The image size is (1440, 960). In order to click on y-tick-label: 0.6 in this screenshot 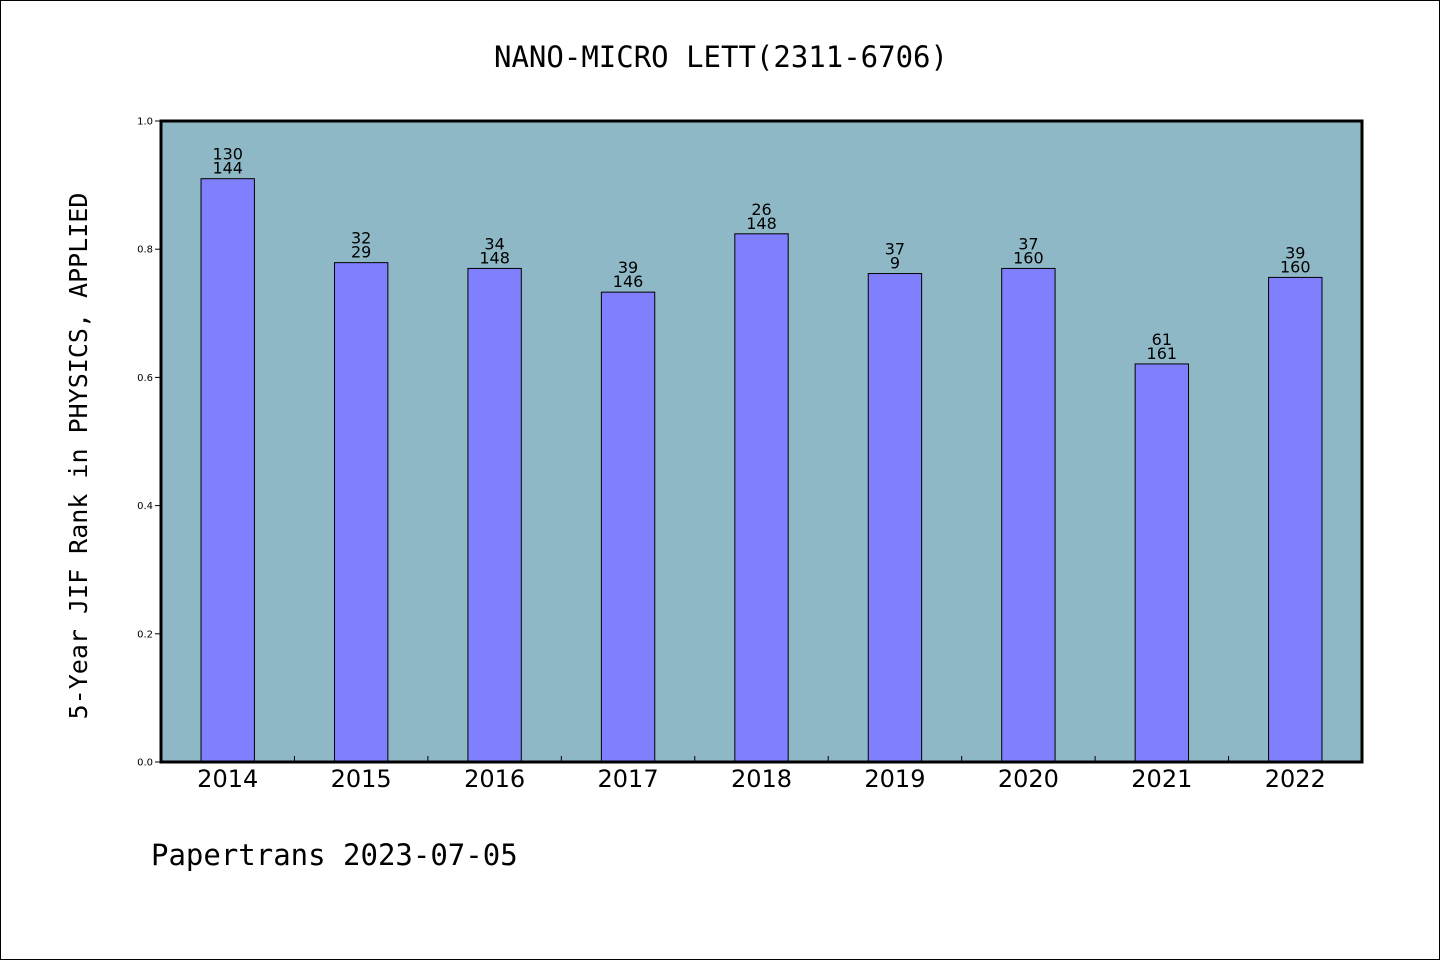, I will do `click(145, 378)`.